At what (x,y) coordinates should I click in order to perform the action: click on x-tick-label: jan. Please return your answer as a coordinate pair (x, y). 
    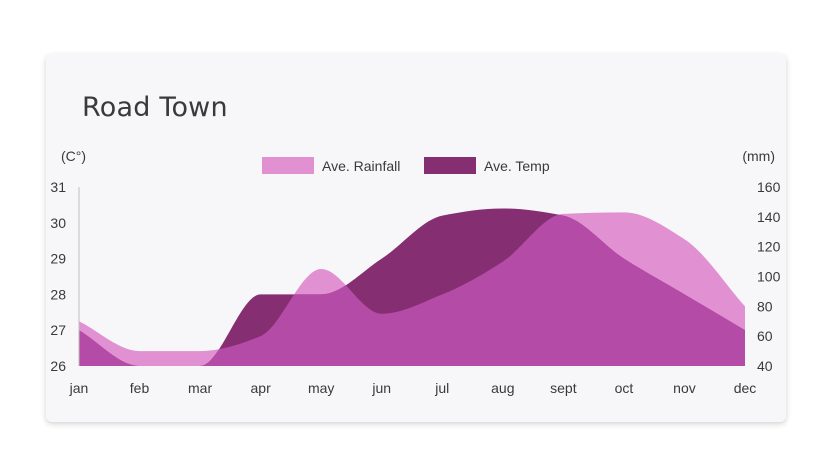
    Looking at the image, I should click on (79, 388).